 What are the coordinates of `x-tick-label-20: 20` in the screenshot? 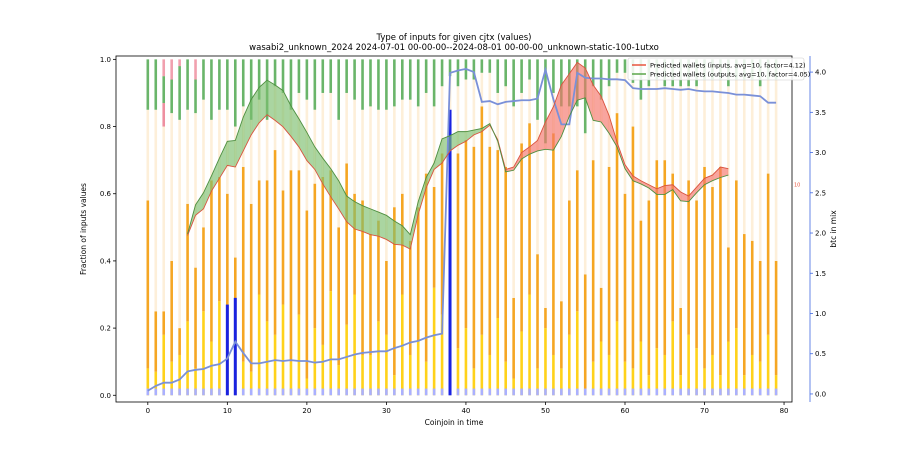 It's located at (306, 411).